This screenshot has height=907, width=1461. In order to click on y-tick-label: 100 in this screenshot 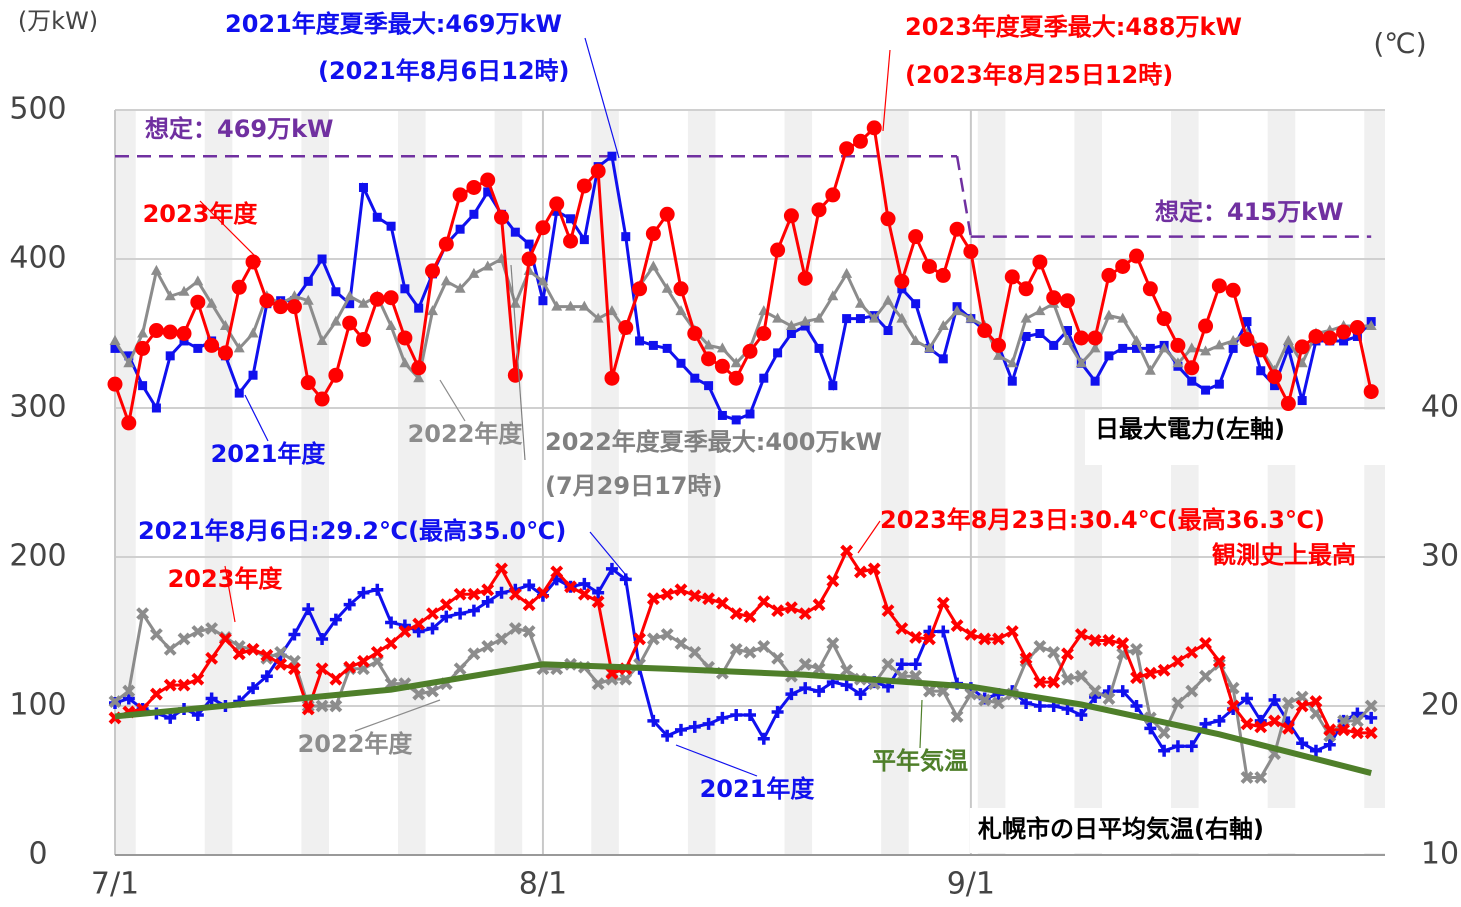, I will do `click(37, 705)`.